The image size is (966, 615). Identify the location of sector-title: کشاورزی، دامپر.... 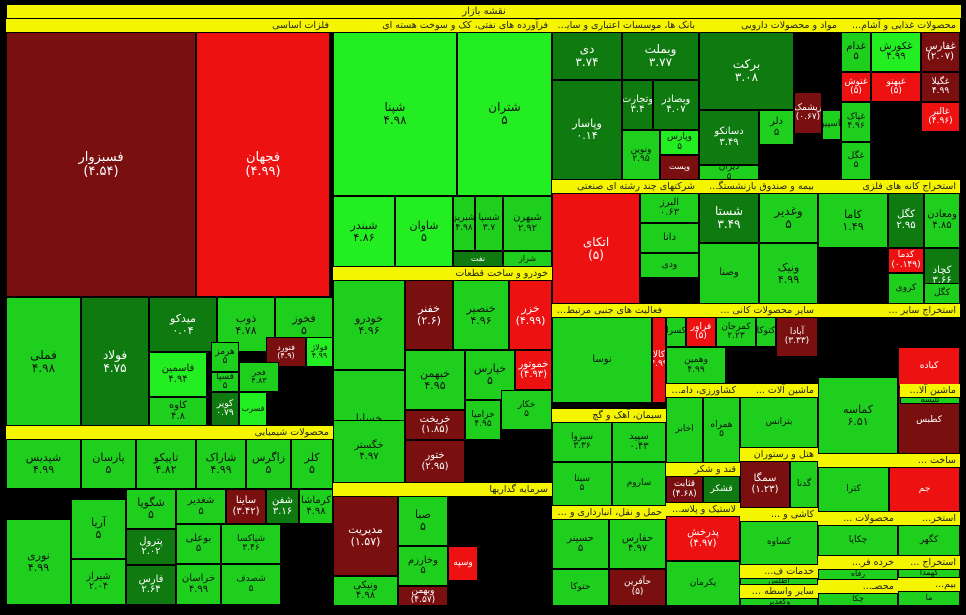
(703, 390).